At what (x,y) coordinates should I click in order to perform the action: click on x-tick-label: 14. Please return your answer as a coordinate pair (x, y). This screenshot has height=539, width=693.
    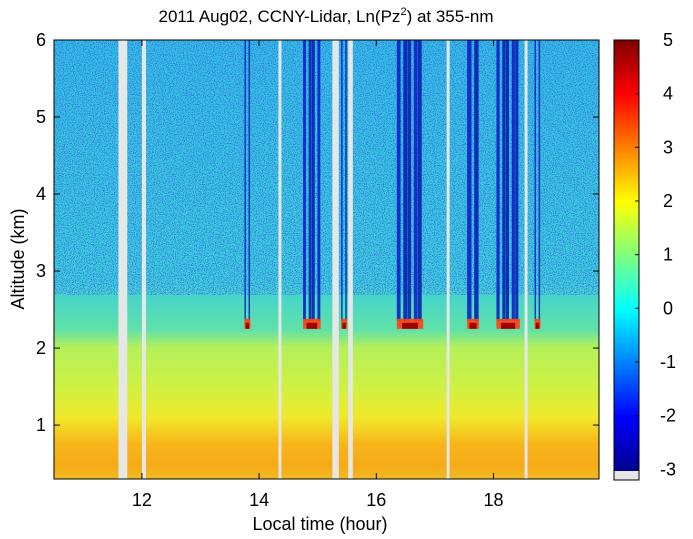
    Looking at the image, I should click on (259, 500).